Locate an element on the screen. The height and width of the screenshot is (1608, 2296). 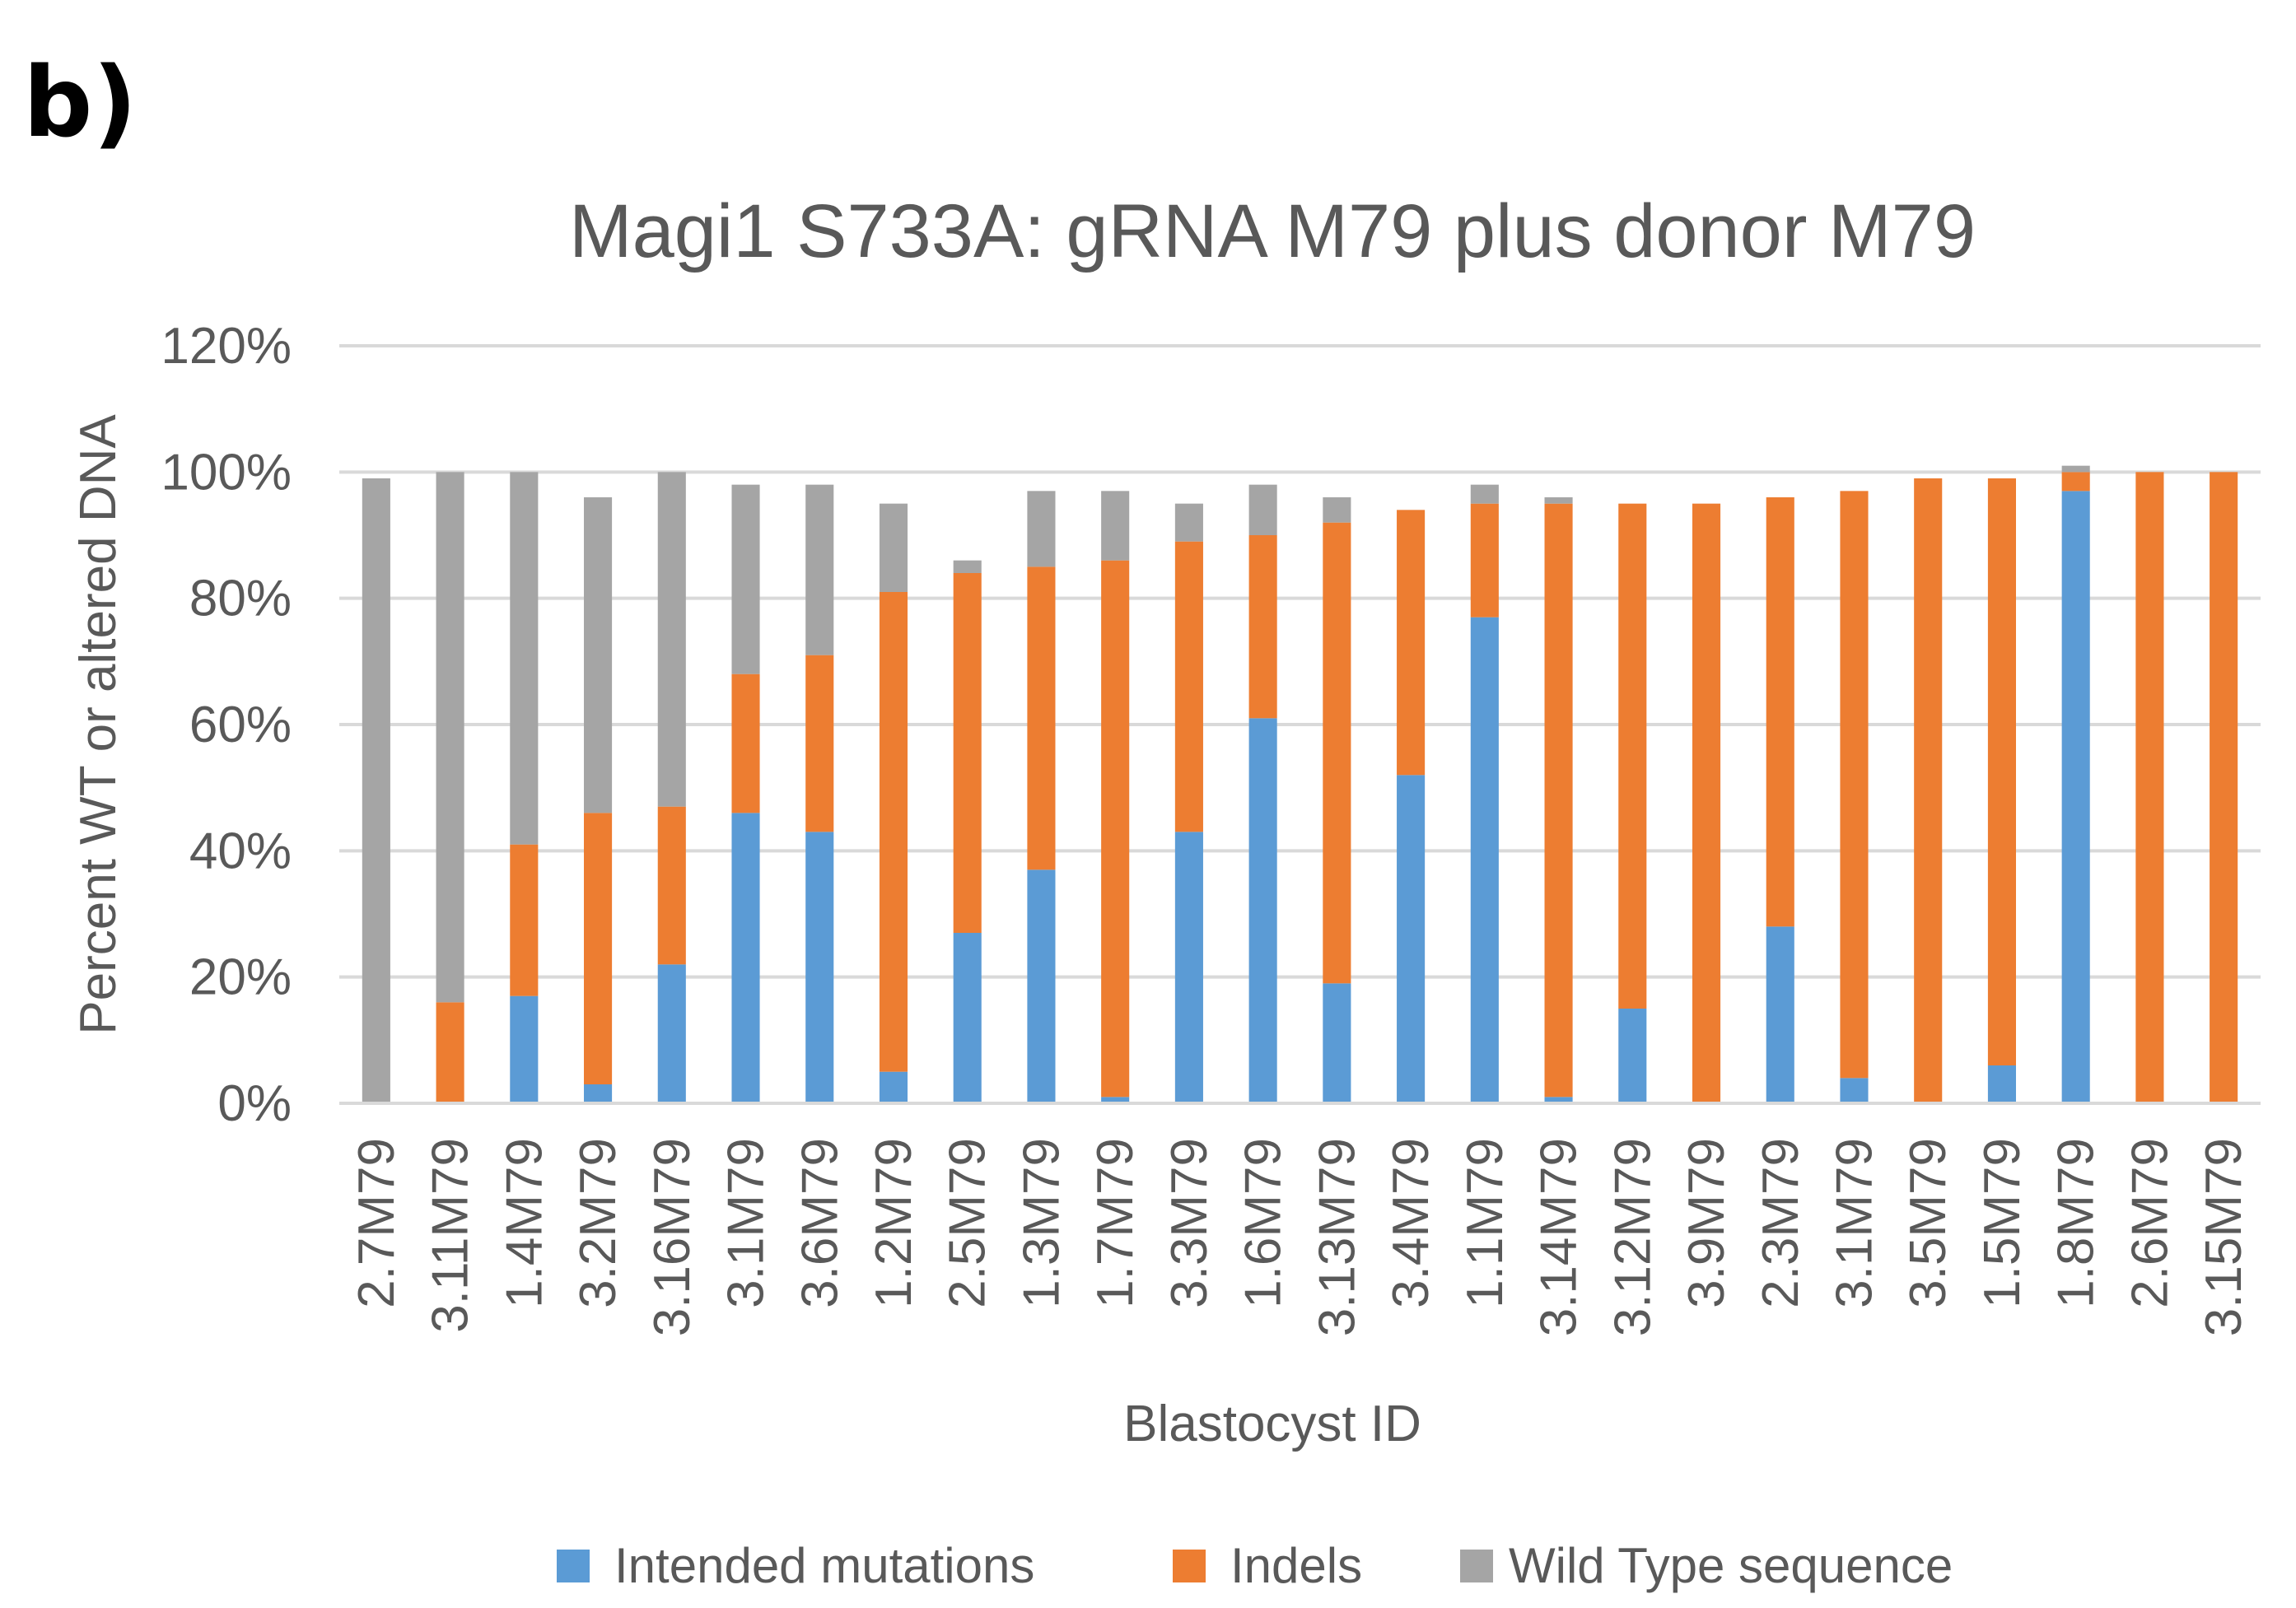
x-tick-label: 1.3M79 is located at coordinates (1041, 1223).